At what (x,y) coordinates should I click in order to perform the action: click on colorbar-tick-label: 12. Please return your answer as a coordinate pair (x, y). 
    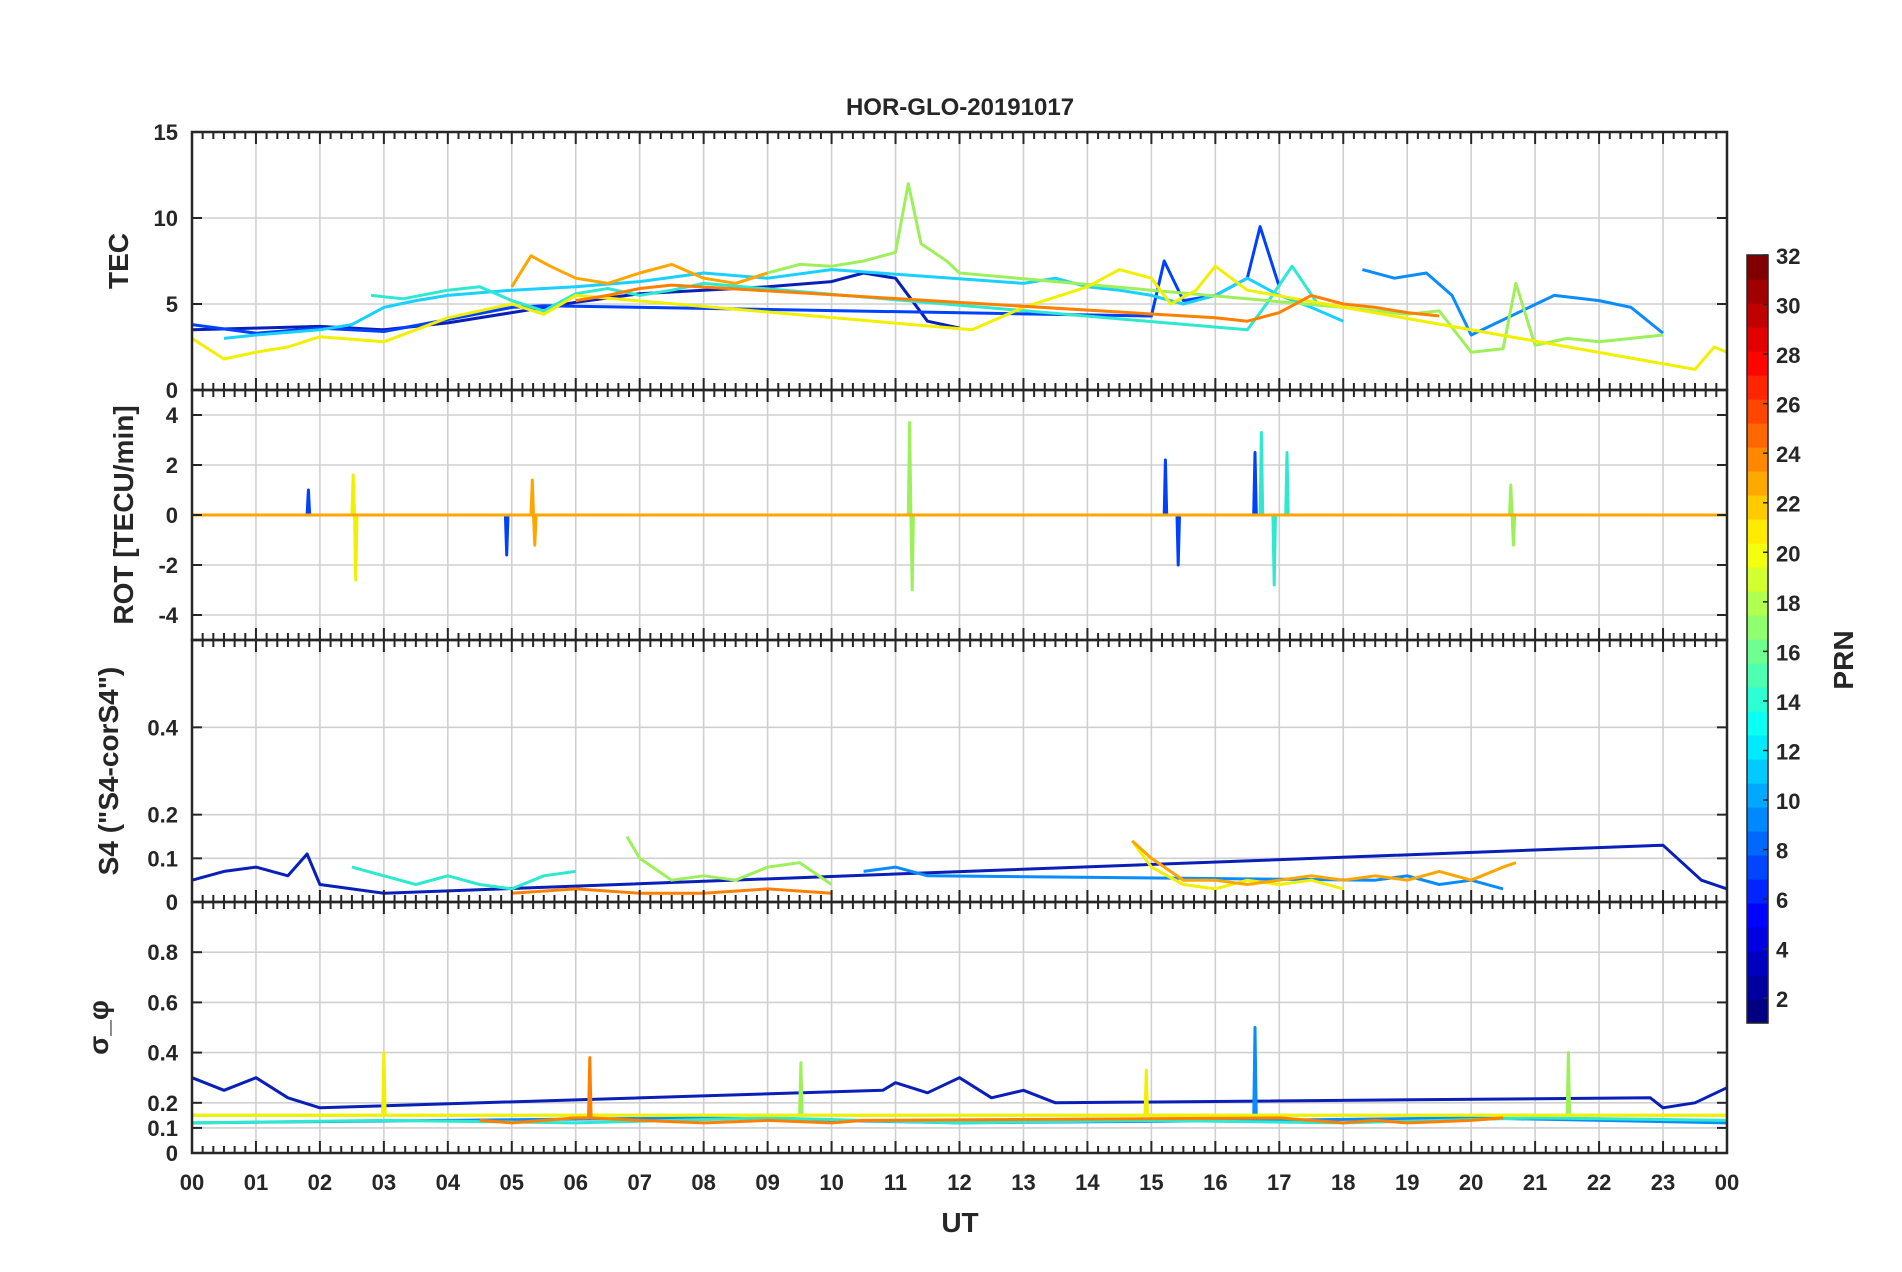
    Looking at the image, I should click on (1788, 751).